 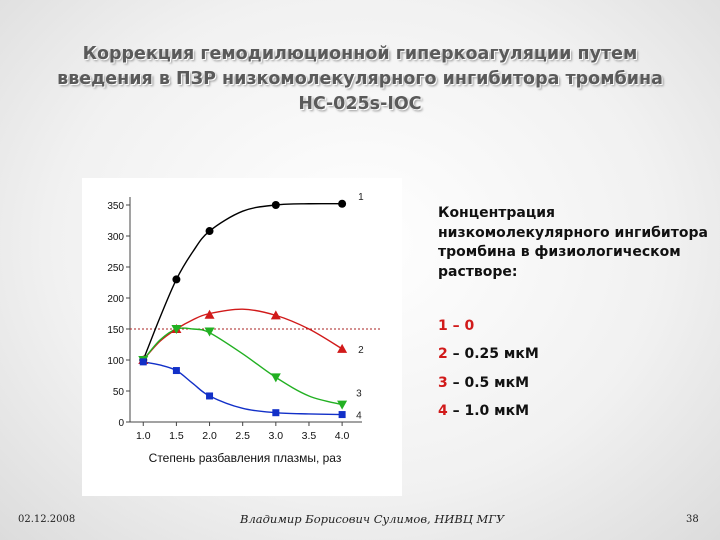 What do you see at coordinates (443, 354) in the screenshot?
I see `legend-item-number: 2` at bounding box center [443, 354].